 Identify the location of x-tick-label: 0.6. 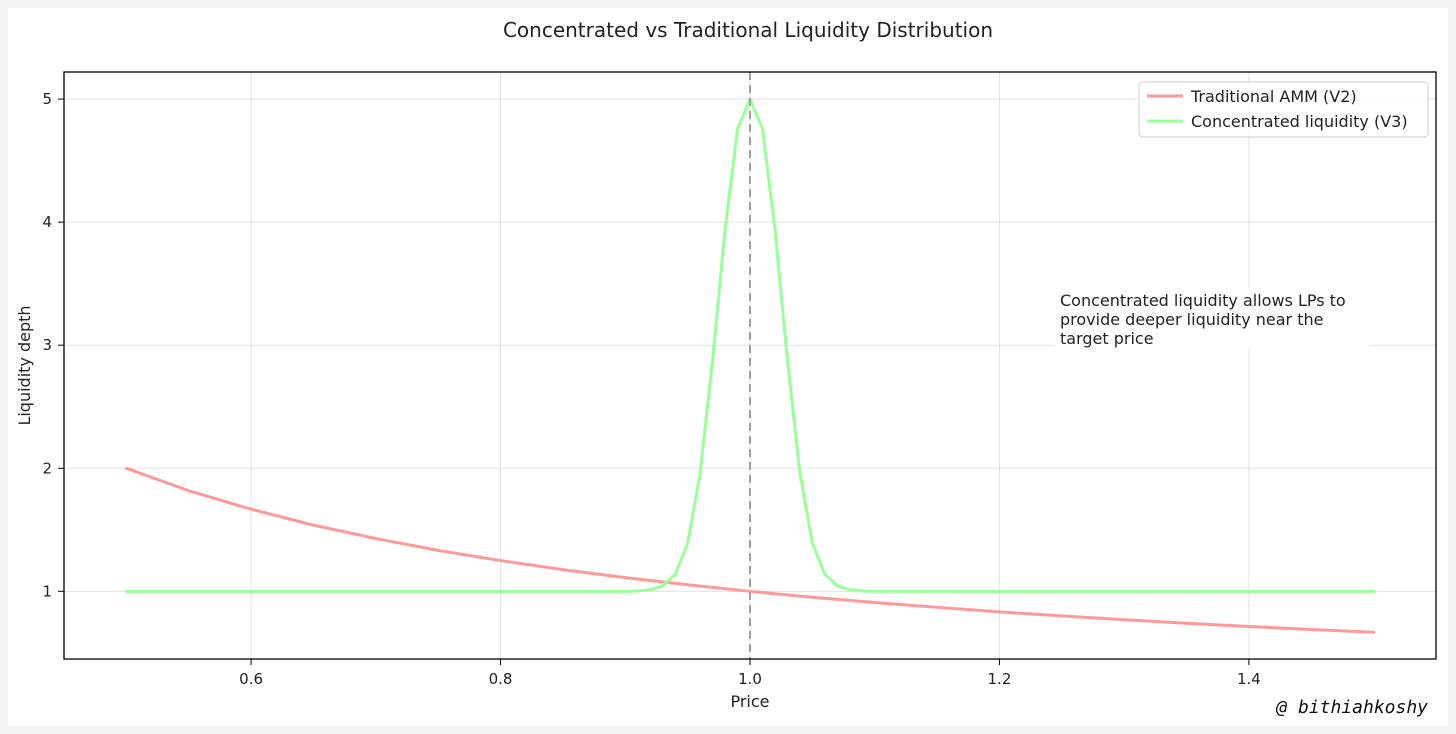
(251, 679).